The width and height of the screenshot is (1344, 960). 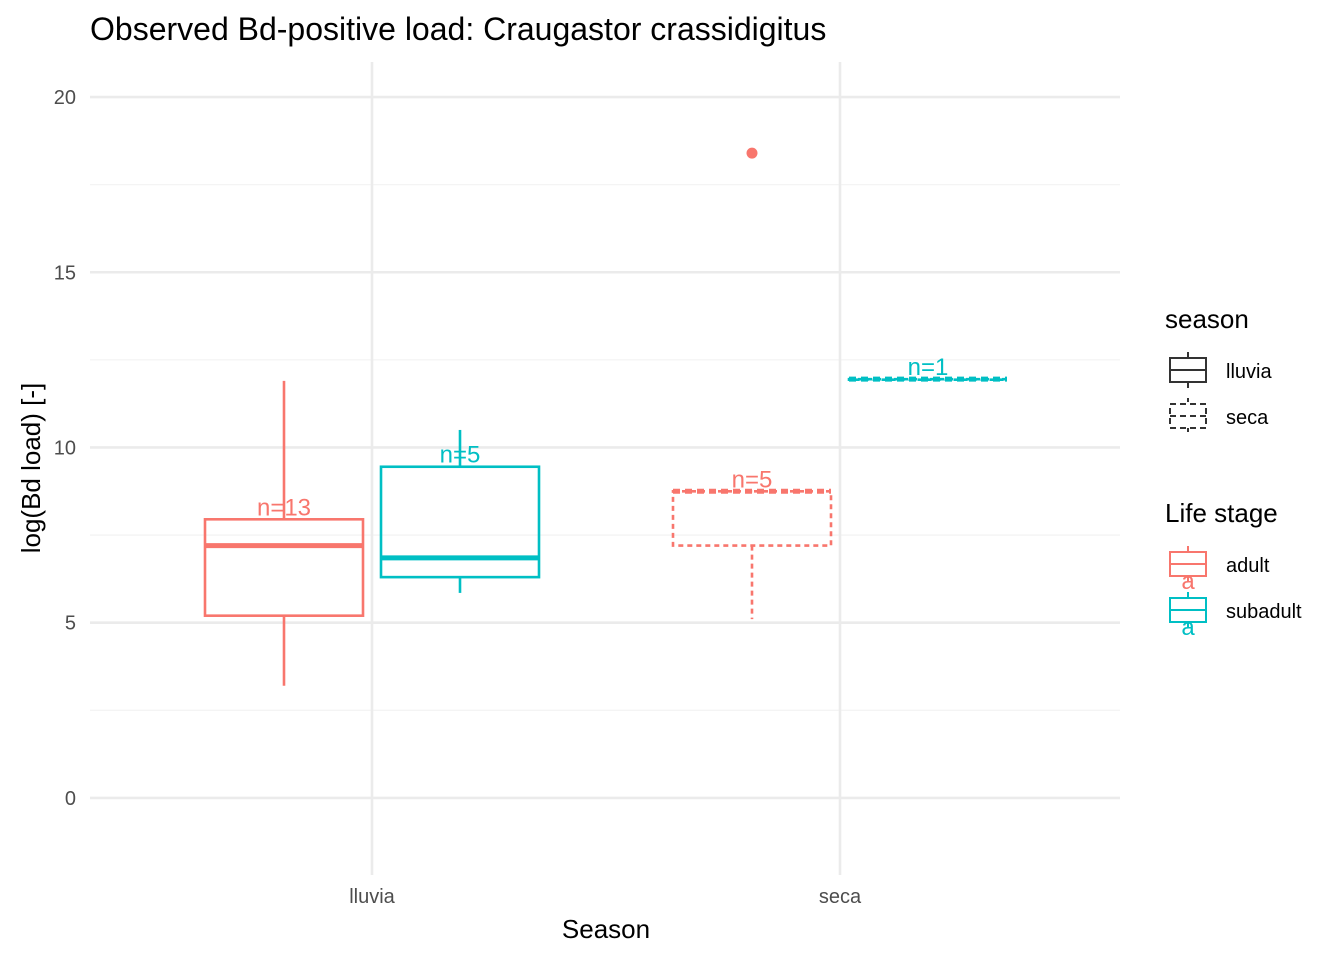 I want to click on legend-key-subadult: a, so click(x=1188, y=616).